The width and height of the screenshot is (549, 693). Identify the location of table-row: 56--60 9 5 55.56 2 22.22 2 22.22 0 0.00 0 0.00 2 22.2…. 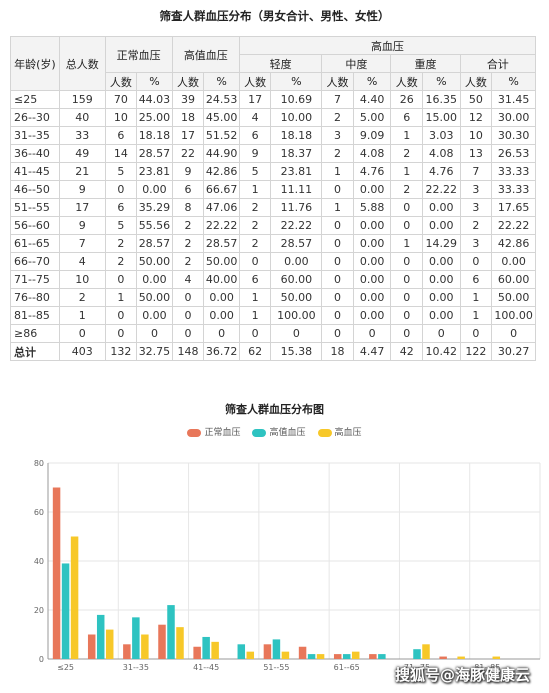
(273, 225).